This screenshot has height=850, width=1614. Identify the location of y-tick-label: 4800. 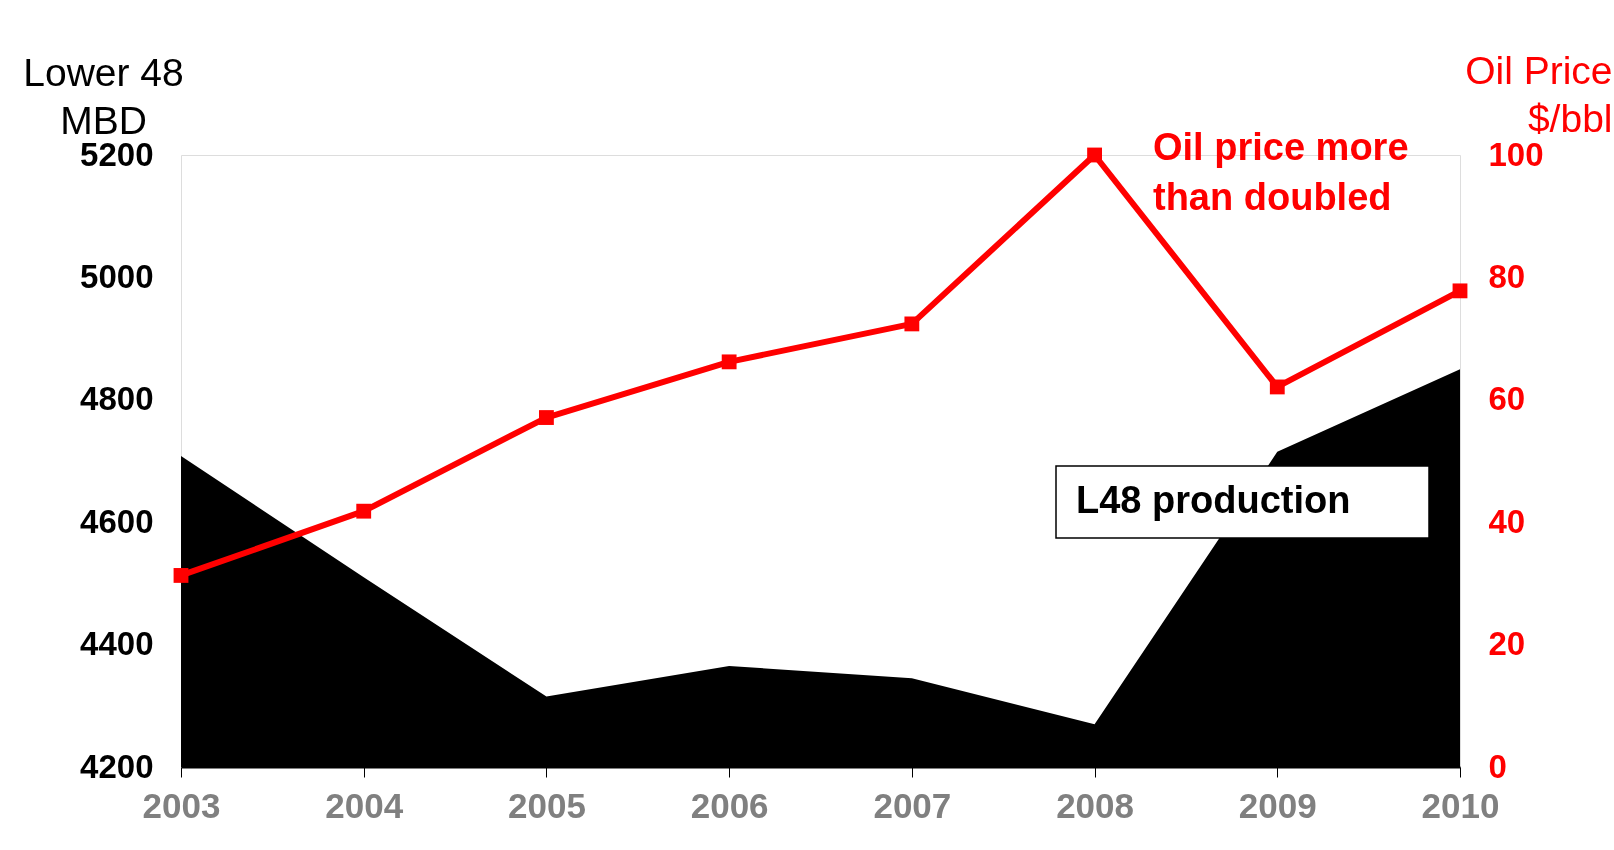
(117, 399).